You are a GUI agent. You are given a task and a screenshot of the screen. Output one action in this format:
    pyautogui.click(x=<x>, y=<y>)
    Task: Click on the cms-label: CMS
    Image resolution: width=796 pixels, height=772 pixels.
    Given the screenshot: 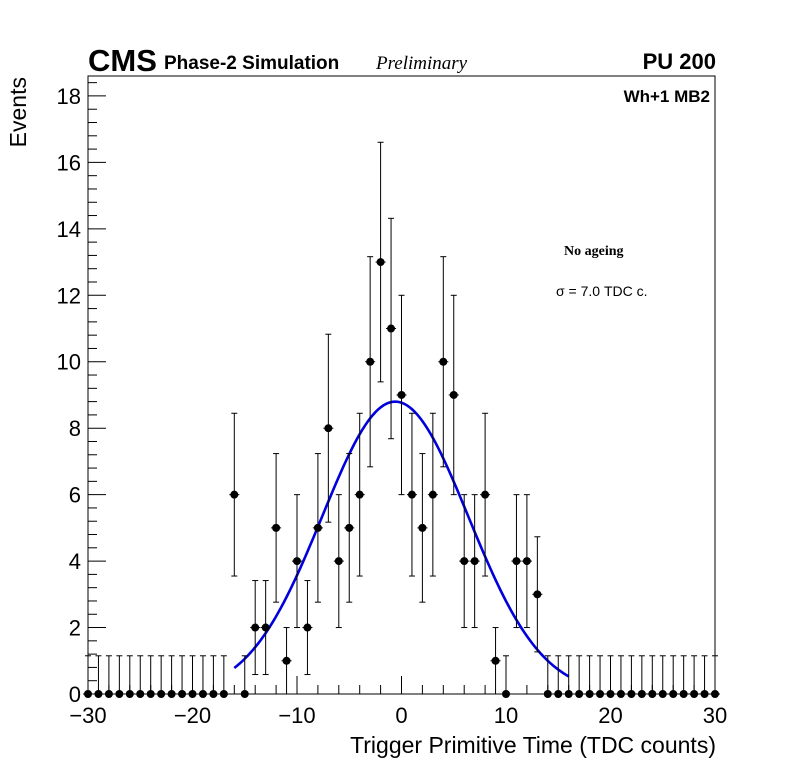 What is the action you would take?
    pyautogui.click(x=122, y=60)
    